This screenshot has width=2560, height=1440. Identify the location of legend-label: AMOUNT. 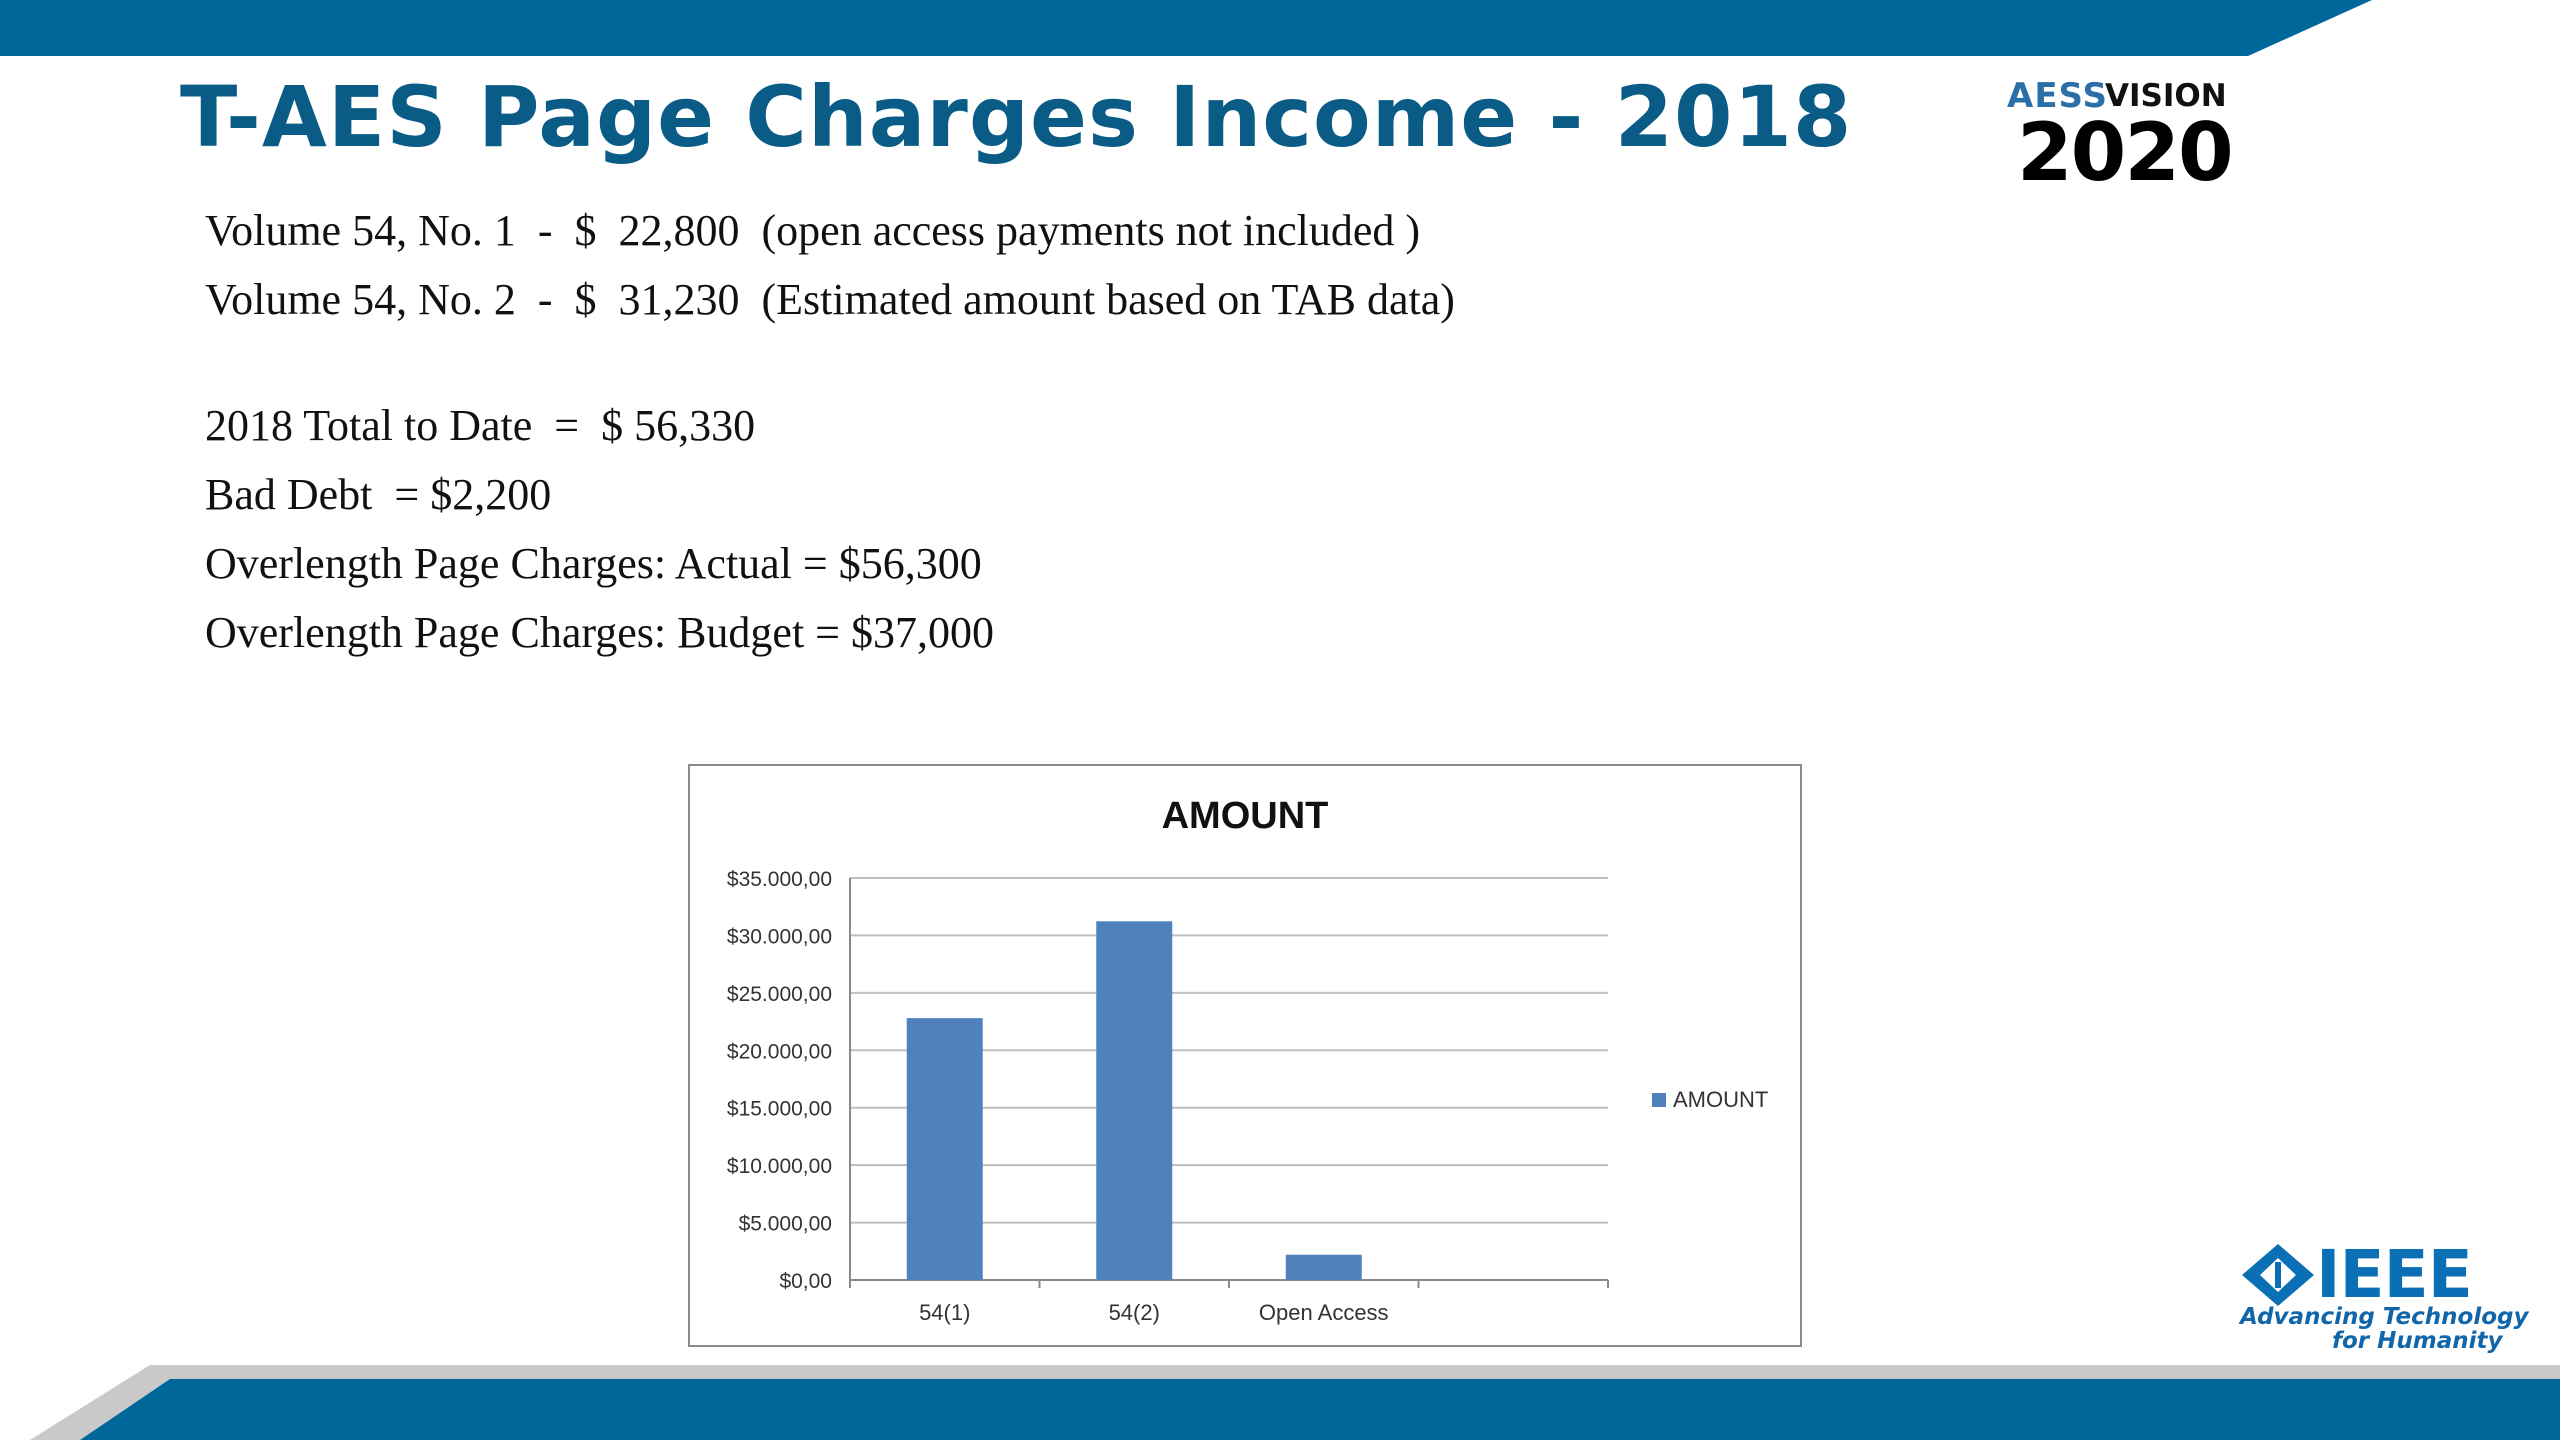
(1720, 1099).